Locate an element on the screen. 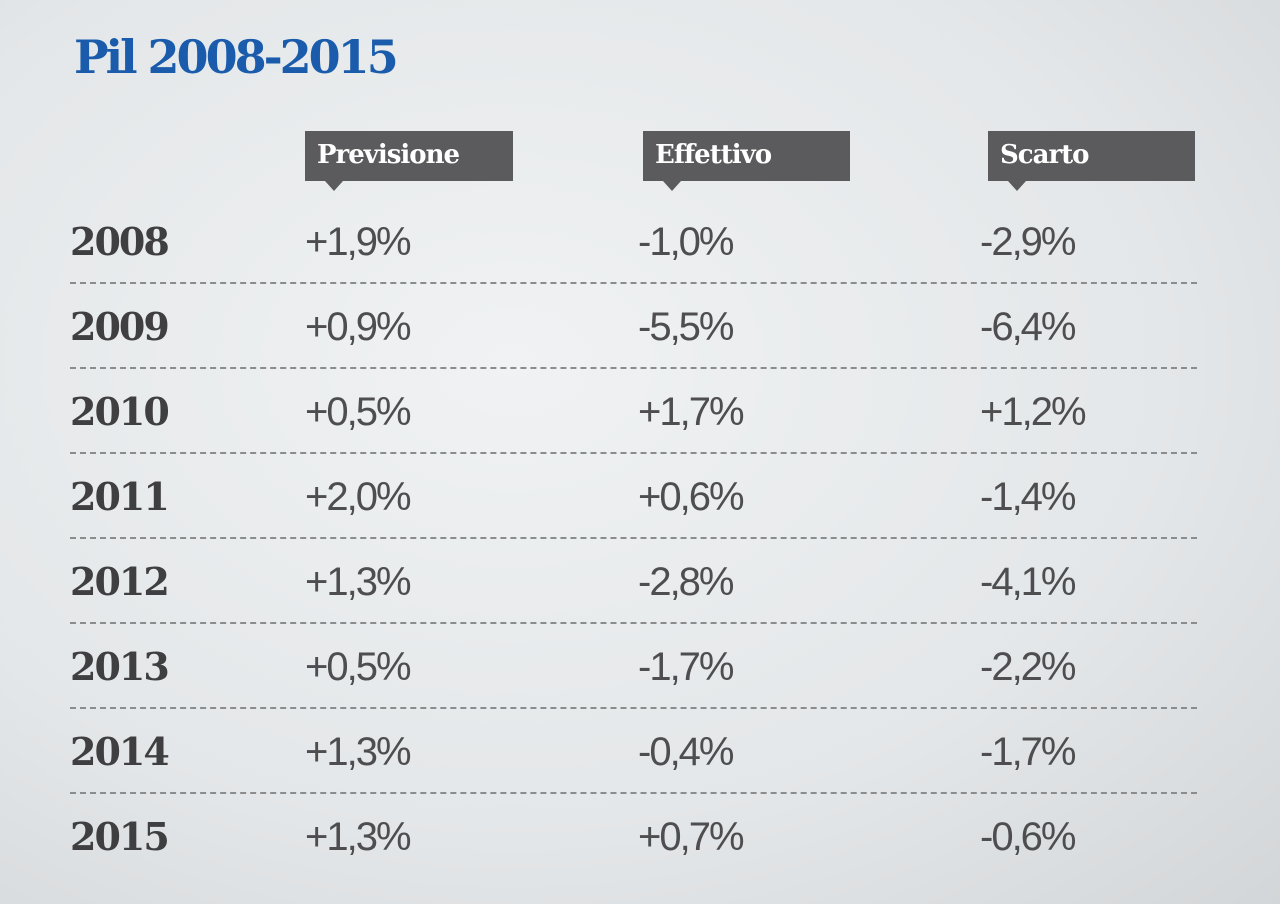 Image resolution: width=1280 pixels, height=904 pixels. cell-value: -2,9% is located at coordinates (1028, 242).